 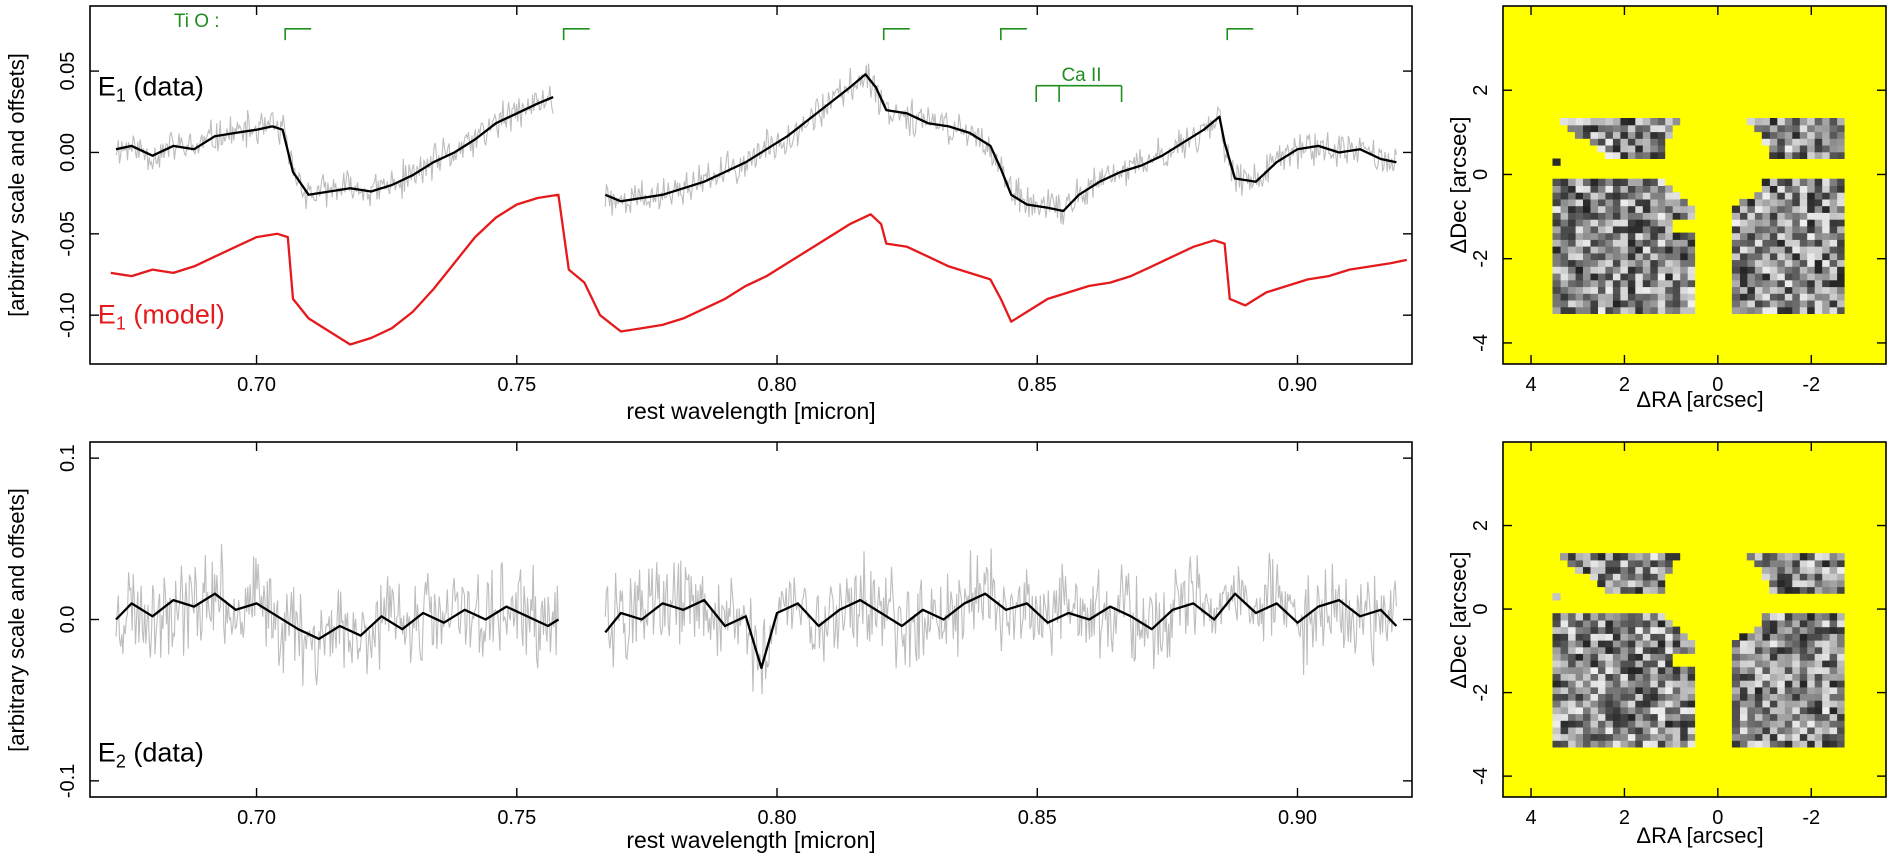 I want to click on xtick-label: 0.75, so click(x=516, y=818).